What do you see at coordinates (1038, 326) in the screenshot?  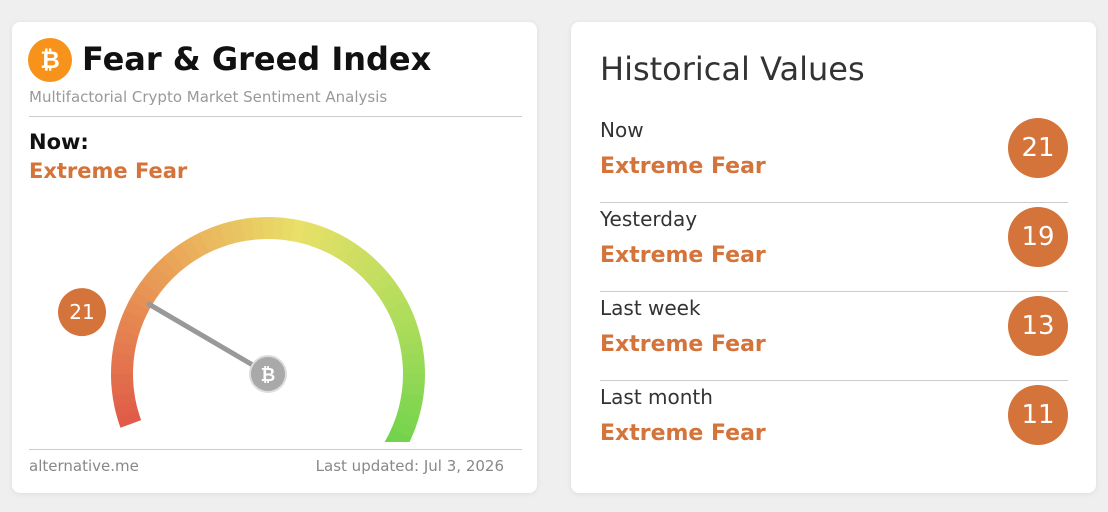 I see `row-value: 13` at bounding box center [1038, 326].